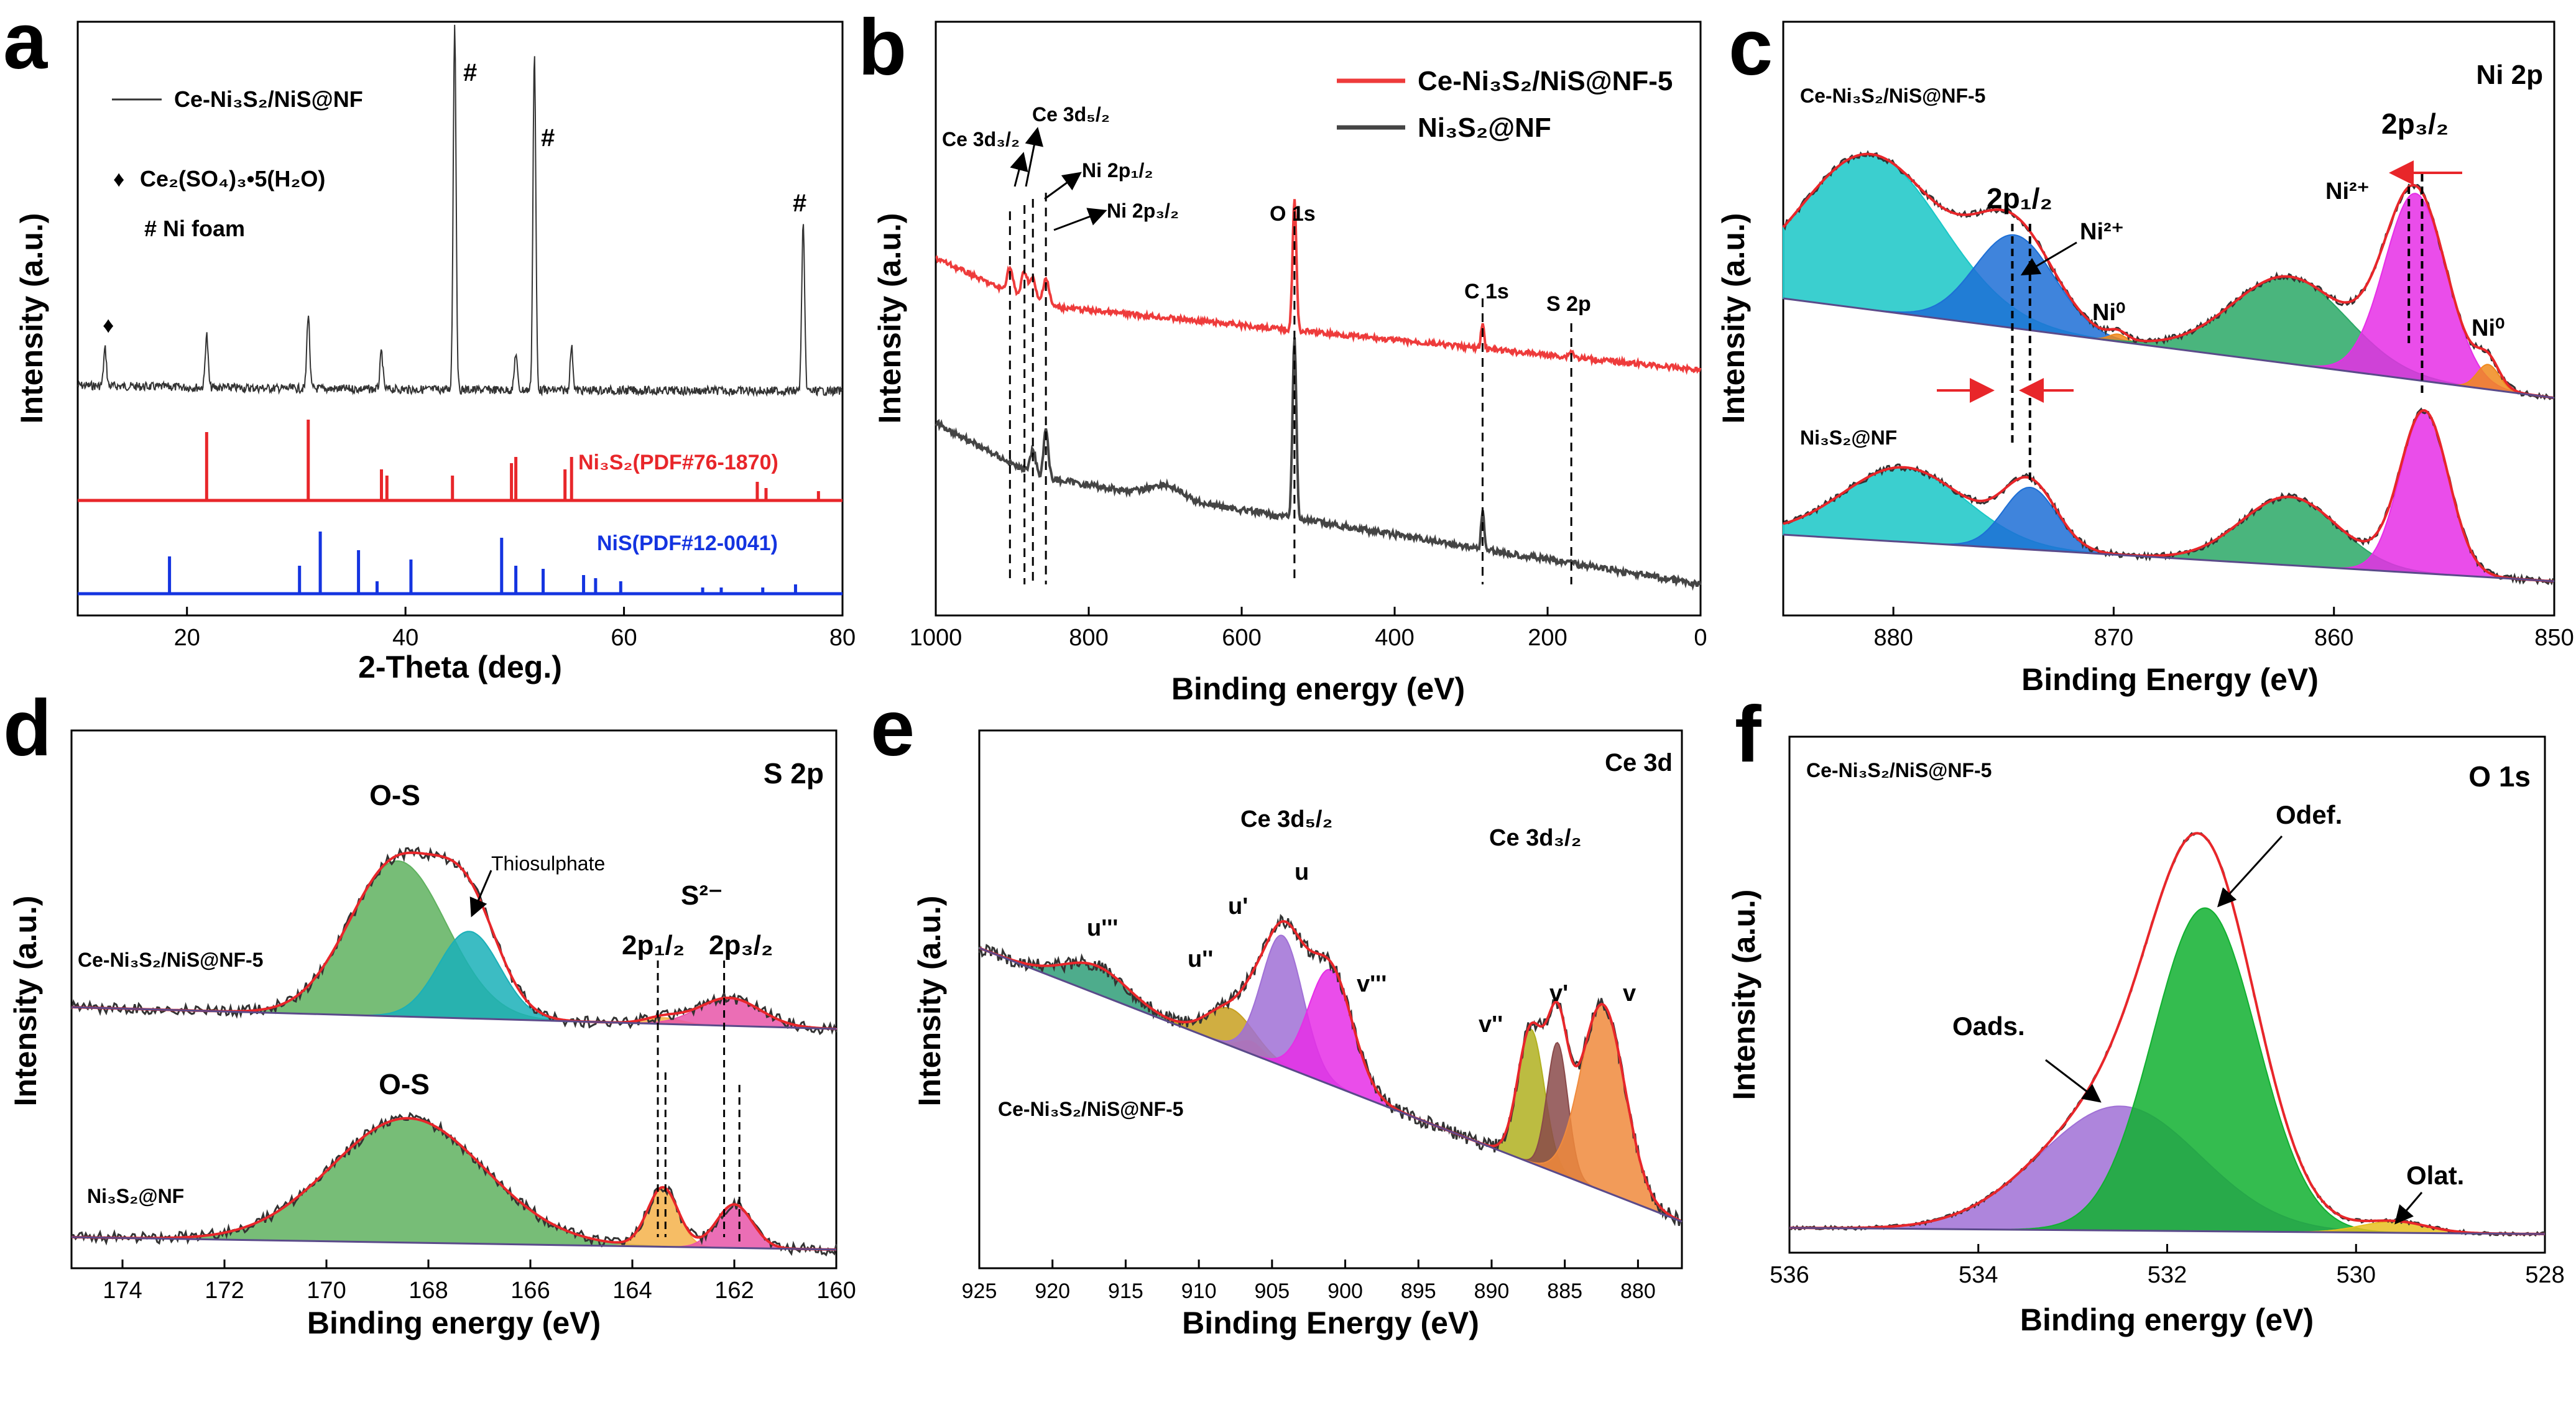 The width and height of the screenshot is (2576, 1405). I want to click on panel-e-tick-label: 895, so click(1418, 1291).